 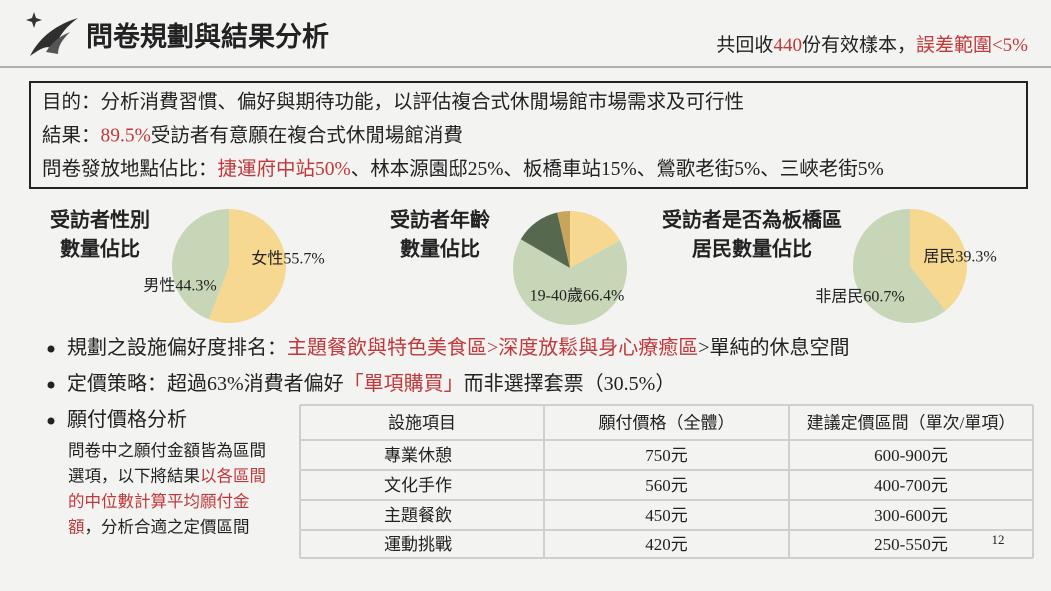 I want to click on sample-summary: 共回收440份有效樣本，誤差範圍<5%, so click(x=872, y=45).